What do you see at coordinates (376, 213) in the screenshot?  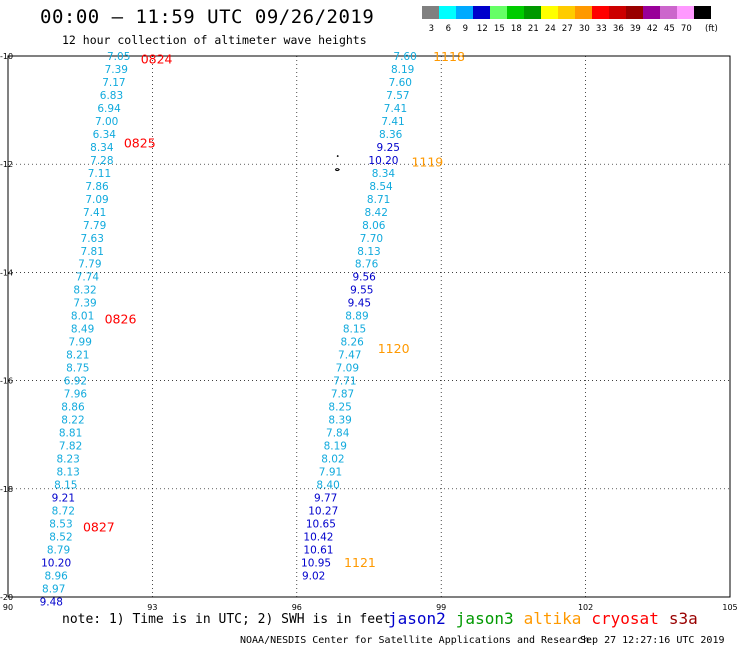 I see `swh-value: 8.42` at bounding box center [376, 213].